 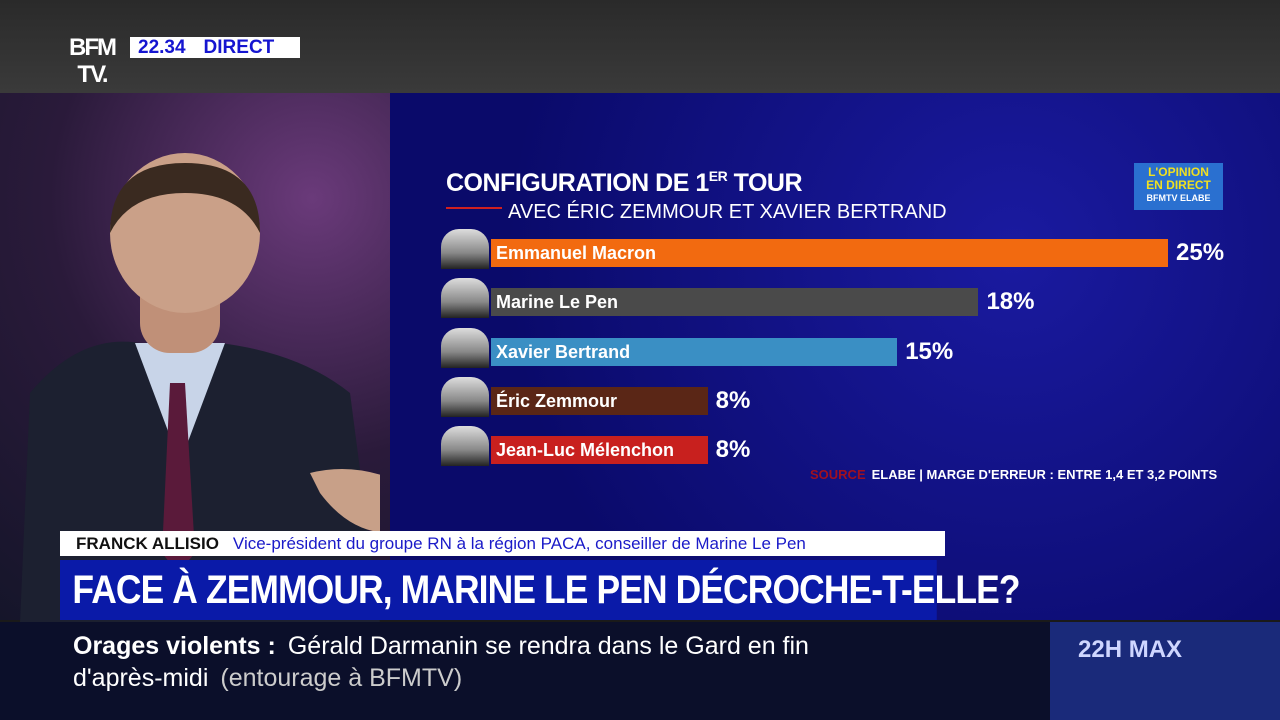 What do you see at coordinates (174, 646) in the screenshot?
I see `ticker-topic: Orages violents :` at bounding box center [174, 646].